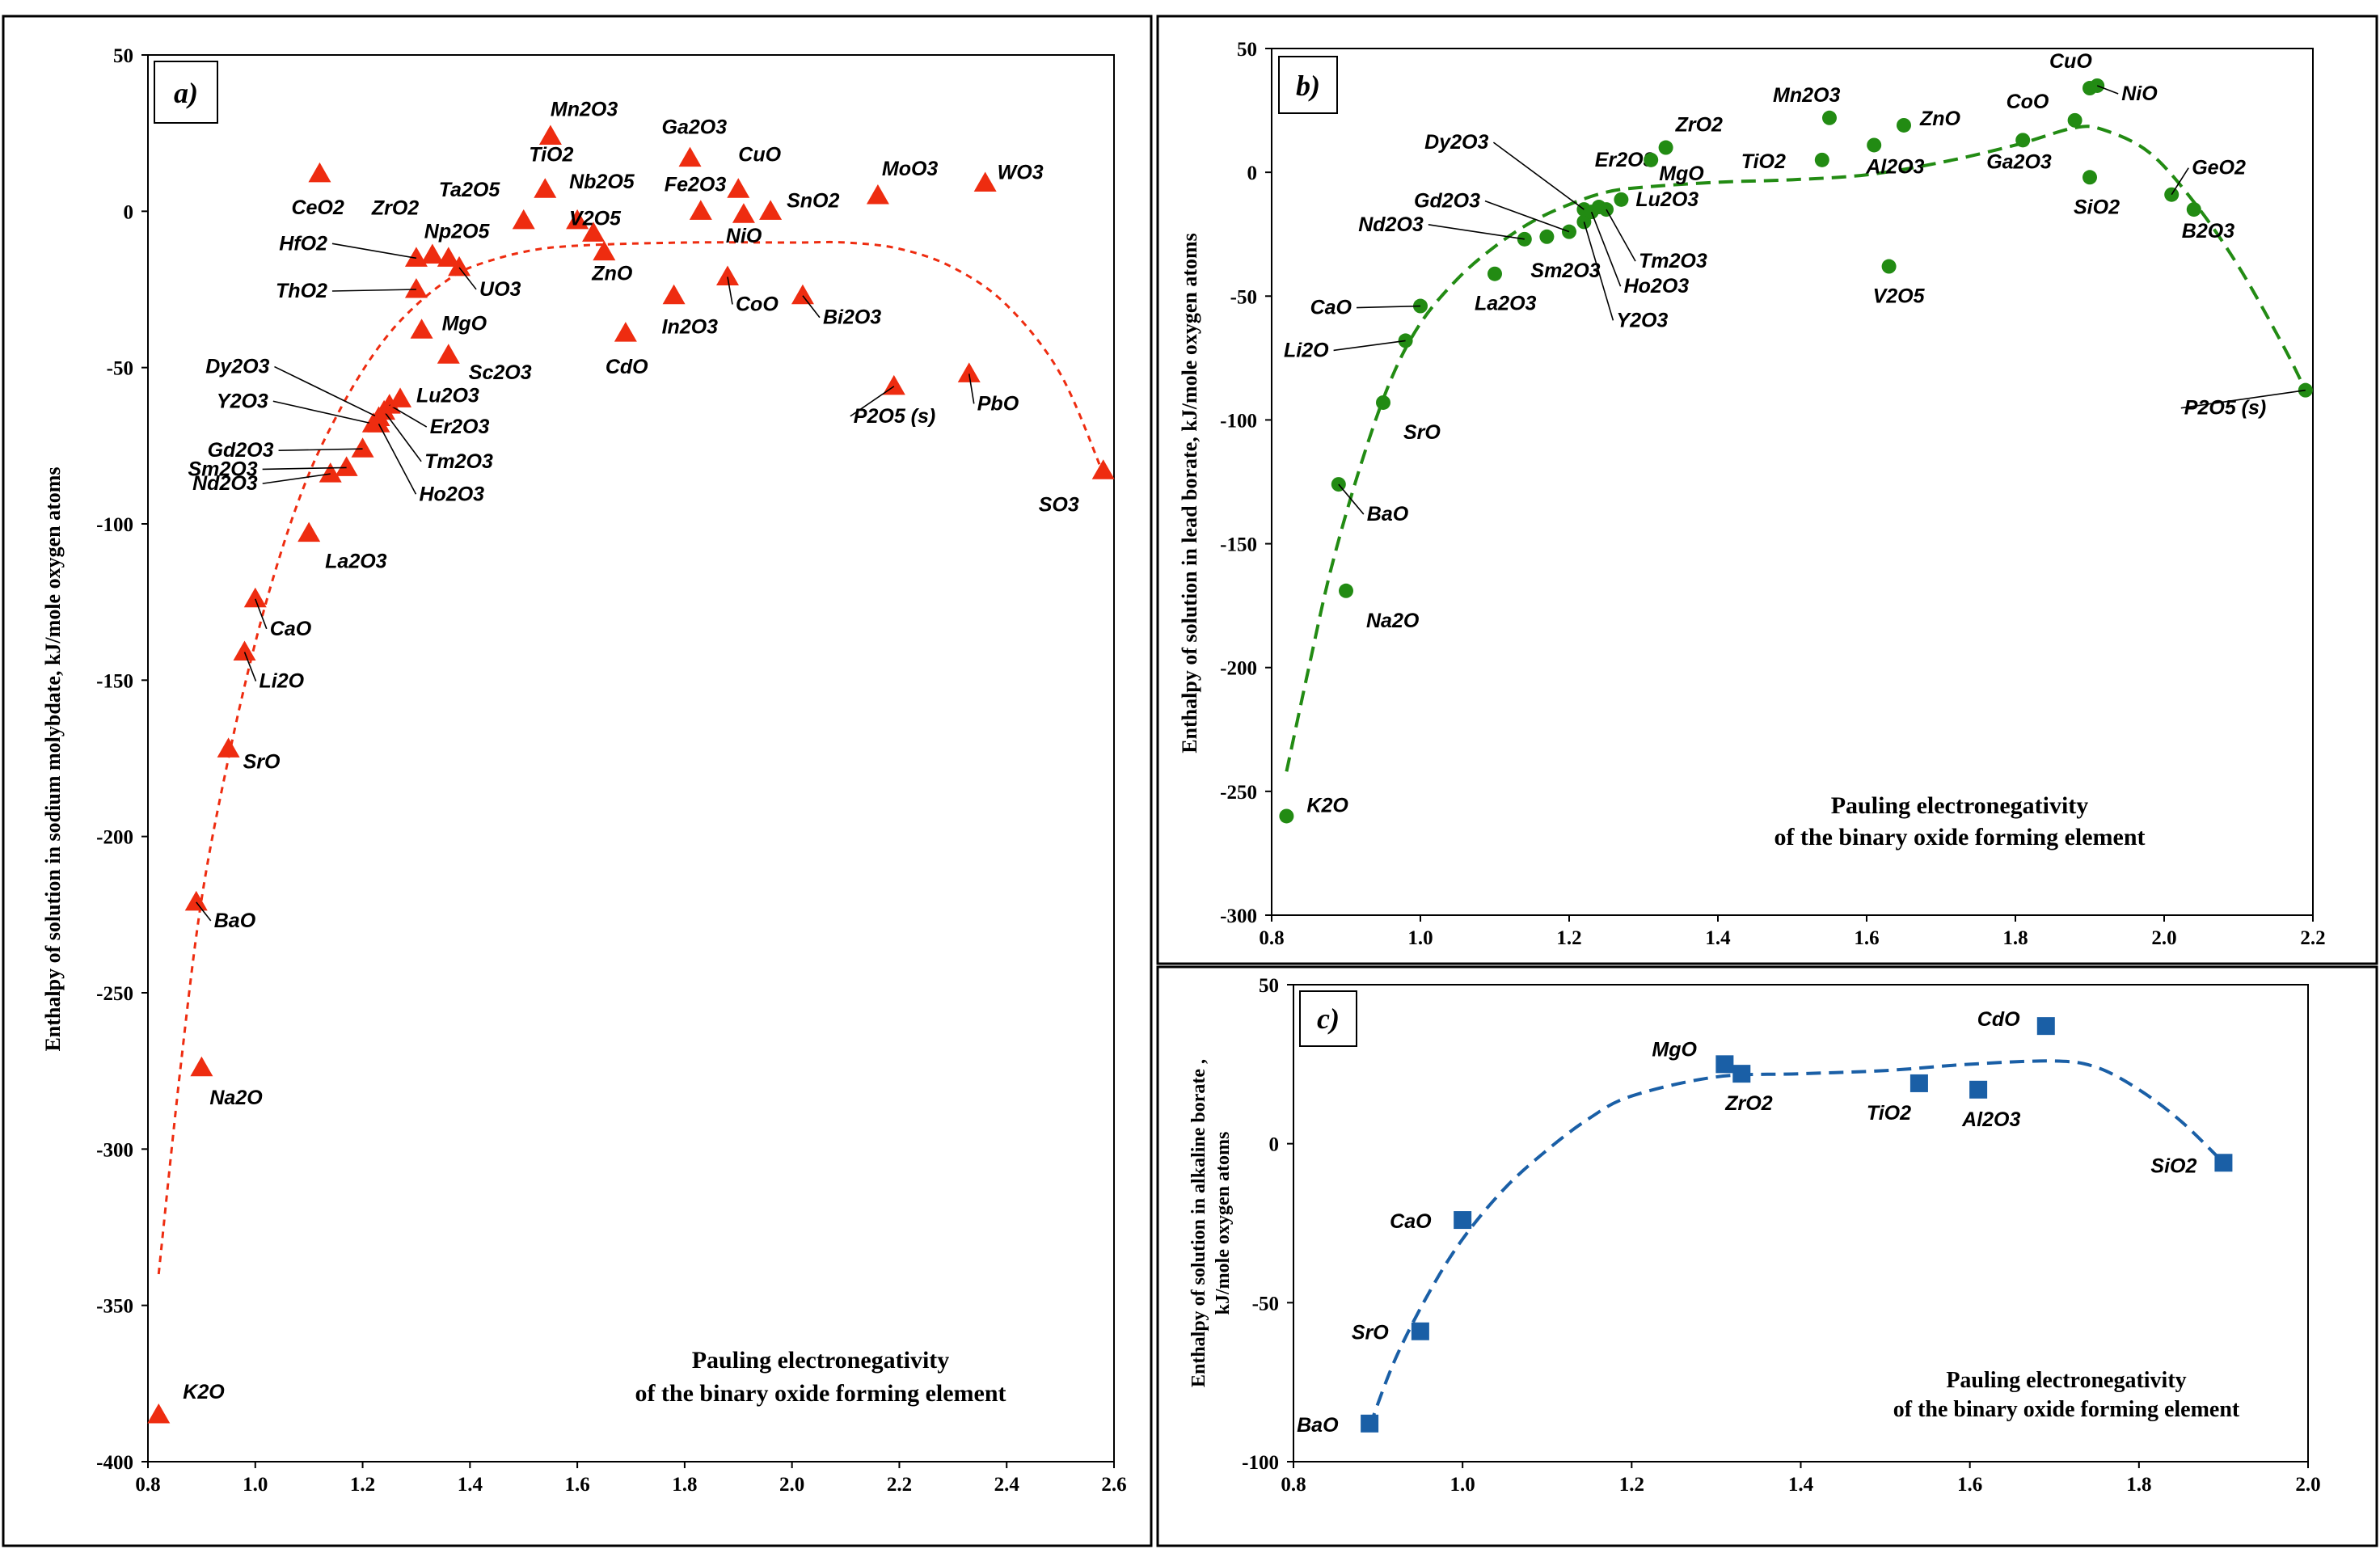 The height and width of the screenshot is (1549, 2380). What do you see at coordinates (1568, 938) in the screenshot?
I see `x-tick-label-b: 1.2` at bounding box center [1568, 938].